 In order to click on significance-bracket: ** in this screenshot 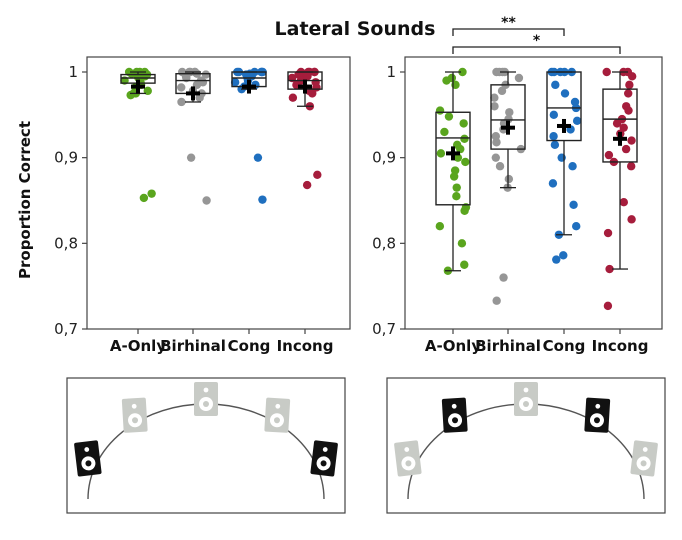, I will do `click(508, 25)`.